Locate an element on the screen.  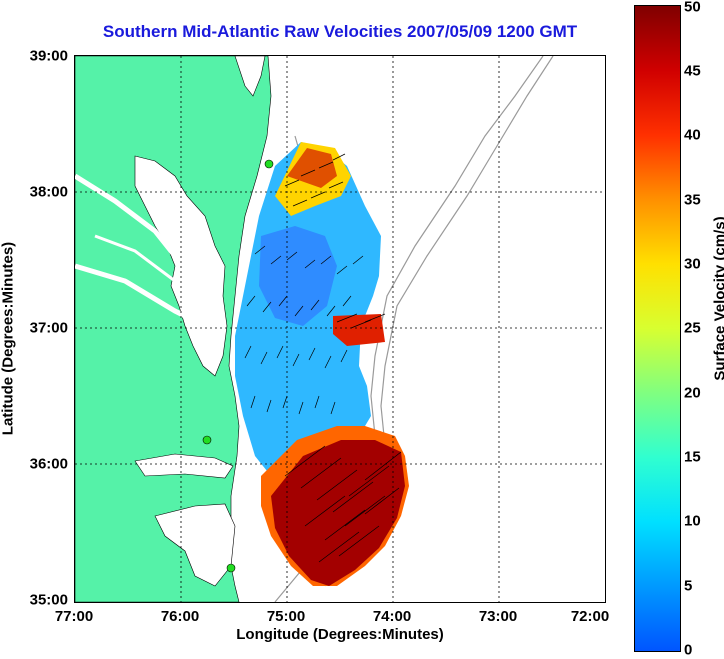
x-tick-label: 74:00 is located at coordinates (392, 616).